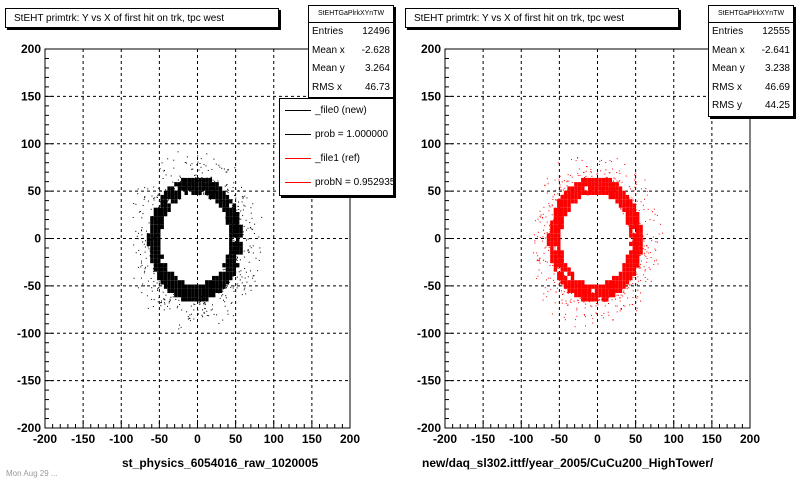 Image resolution: width=800 pixels, height=480 pixels. I want to click on x-tick-label: 50, so click(236, 439).